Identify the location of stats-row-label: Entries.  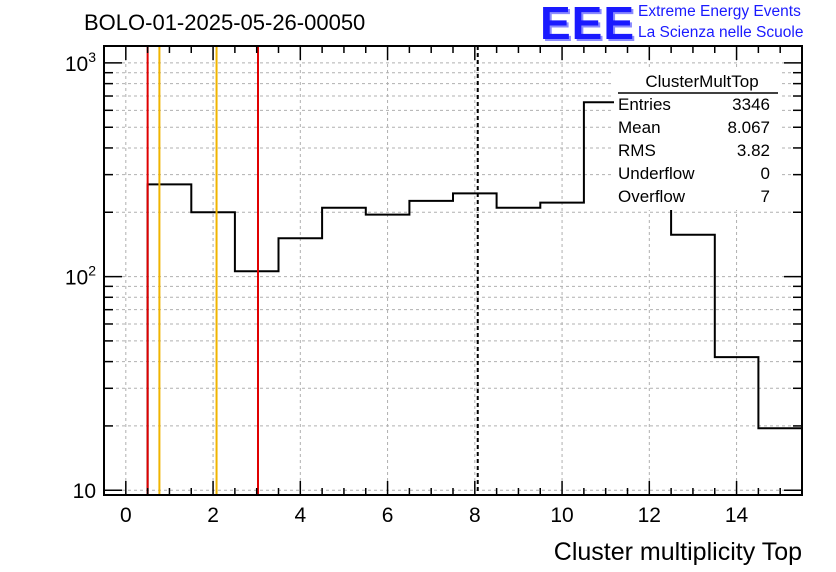
(644, 104).